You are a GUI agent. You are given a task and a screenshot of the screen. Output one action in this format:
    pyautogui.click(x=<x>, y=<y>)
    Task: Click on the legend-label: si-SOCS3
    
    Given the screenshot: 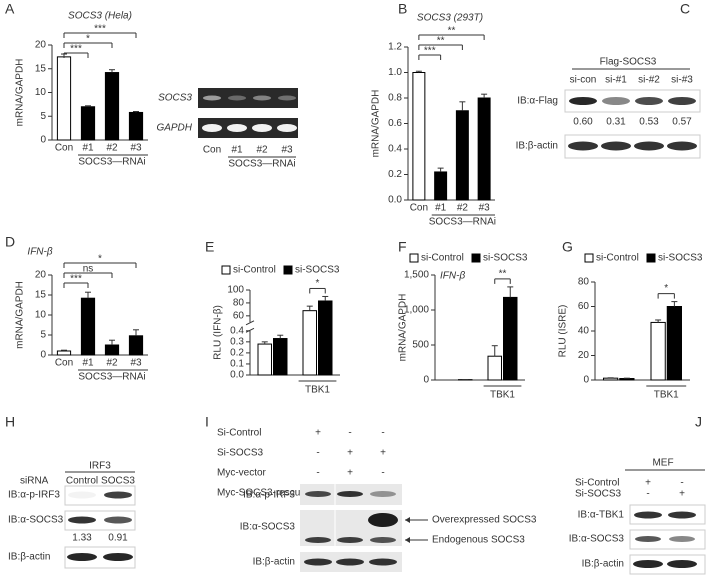 What is the action you would take?
    pyautogui.click(x=680, y=258)
    